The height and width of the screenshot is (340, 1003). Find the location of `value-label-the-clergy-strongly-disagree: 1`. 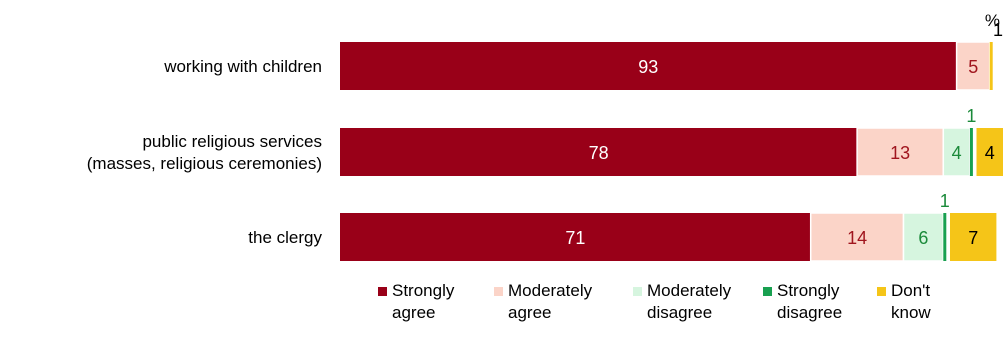

value-label-the-clergy-strongly-disagree: 1 is located at coordinates (945, 201).